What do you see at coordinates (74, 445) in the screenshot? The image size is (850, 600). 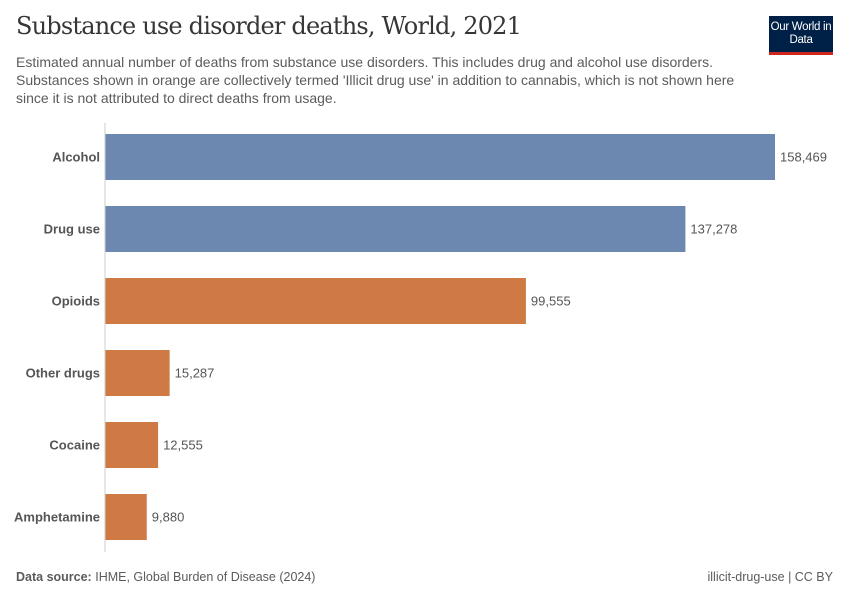 I see `category-label: Cocaine` at bounding box center [74, 445].